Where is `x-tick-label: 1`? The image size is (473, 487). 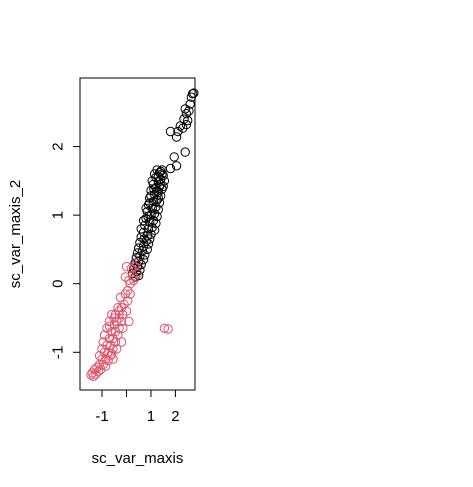 x-tick-label: 1 is located at coordinates (151, 416).